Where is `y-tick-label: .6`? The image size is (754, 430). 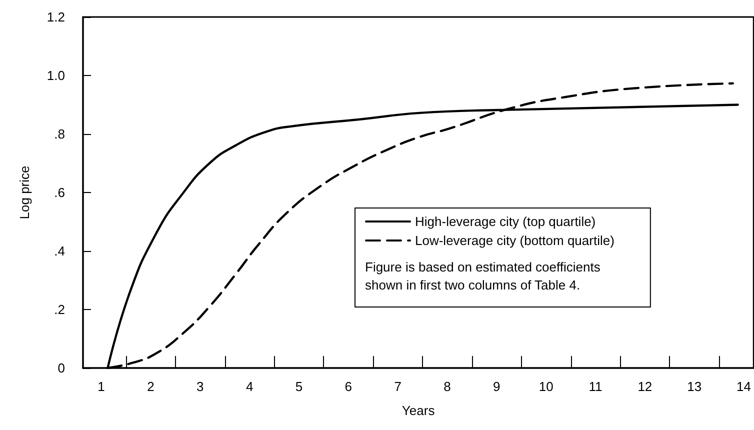
y-tick-label: .6 is located at coordinates (59, 192).